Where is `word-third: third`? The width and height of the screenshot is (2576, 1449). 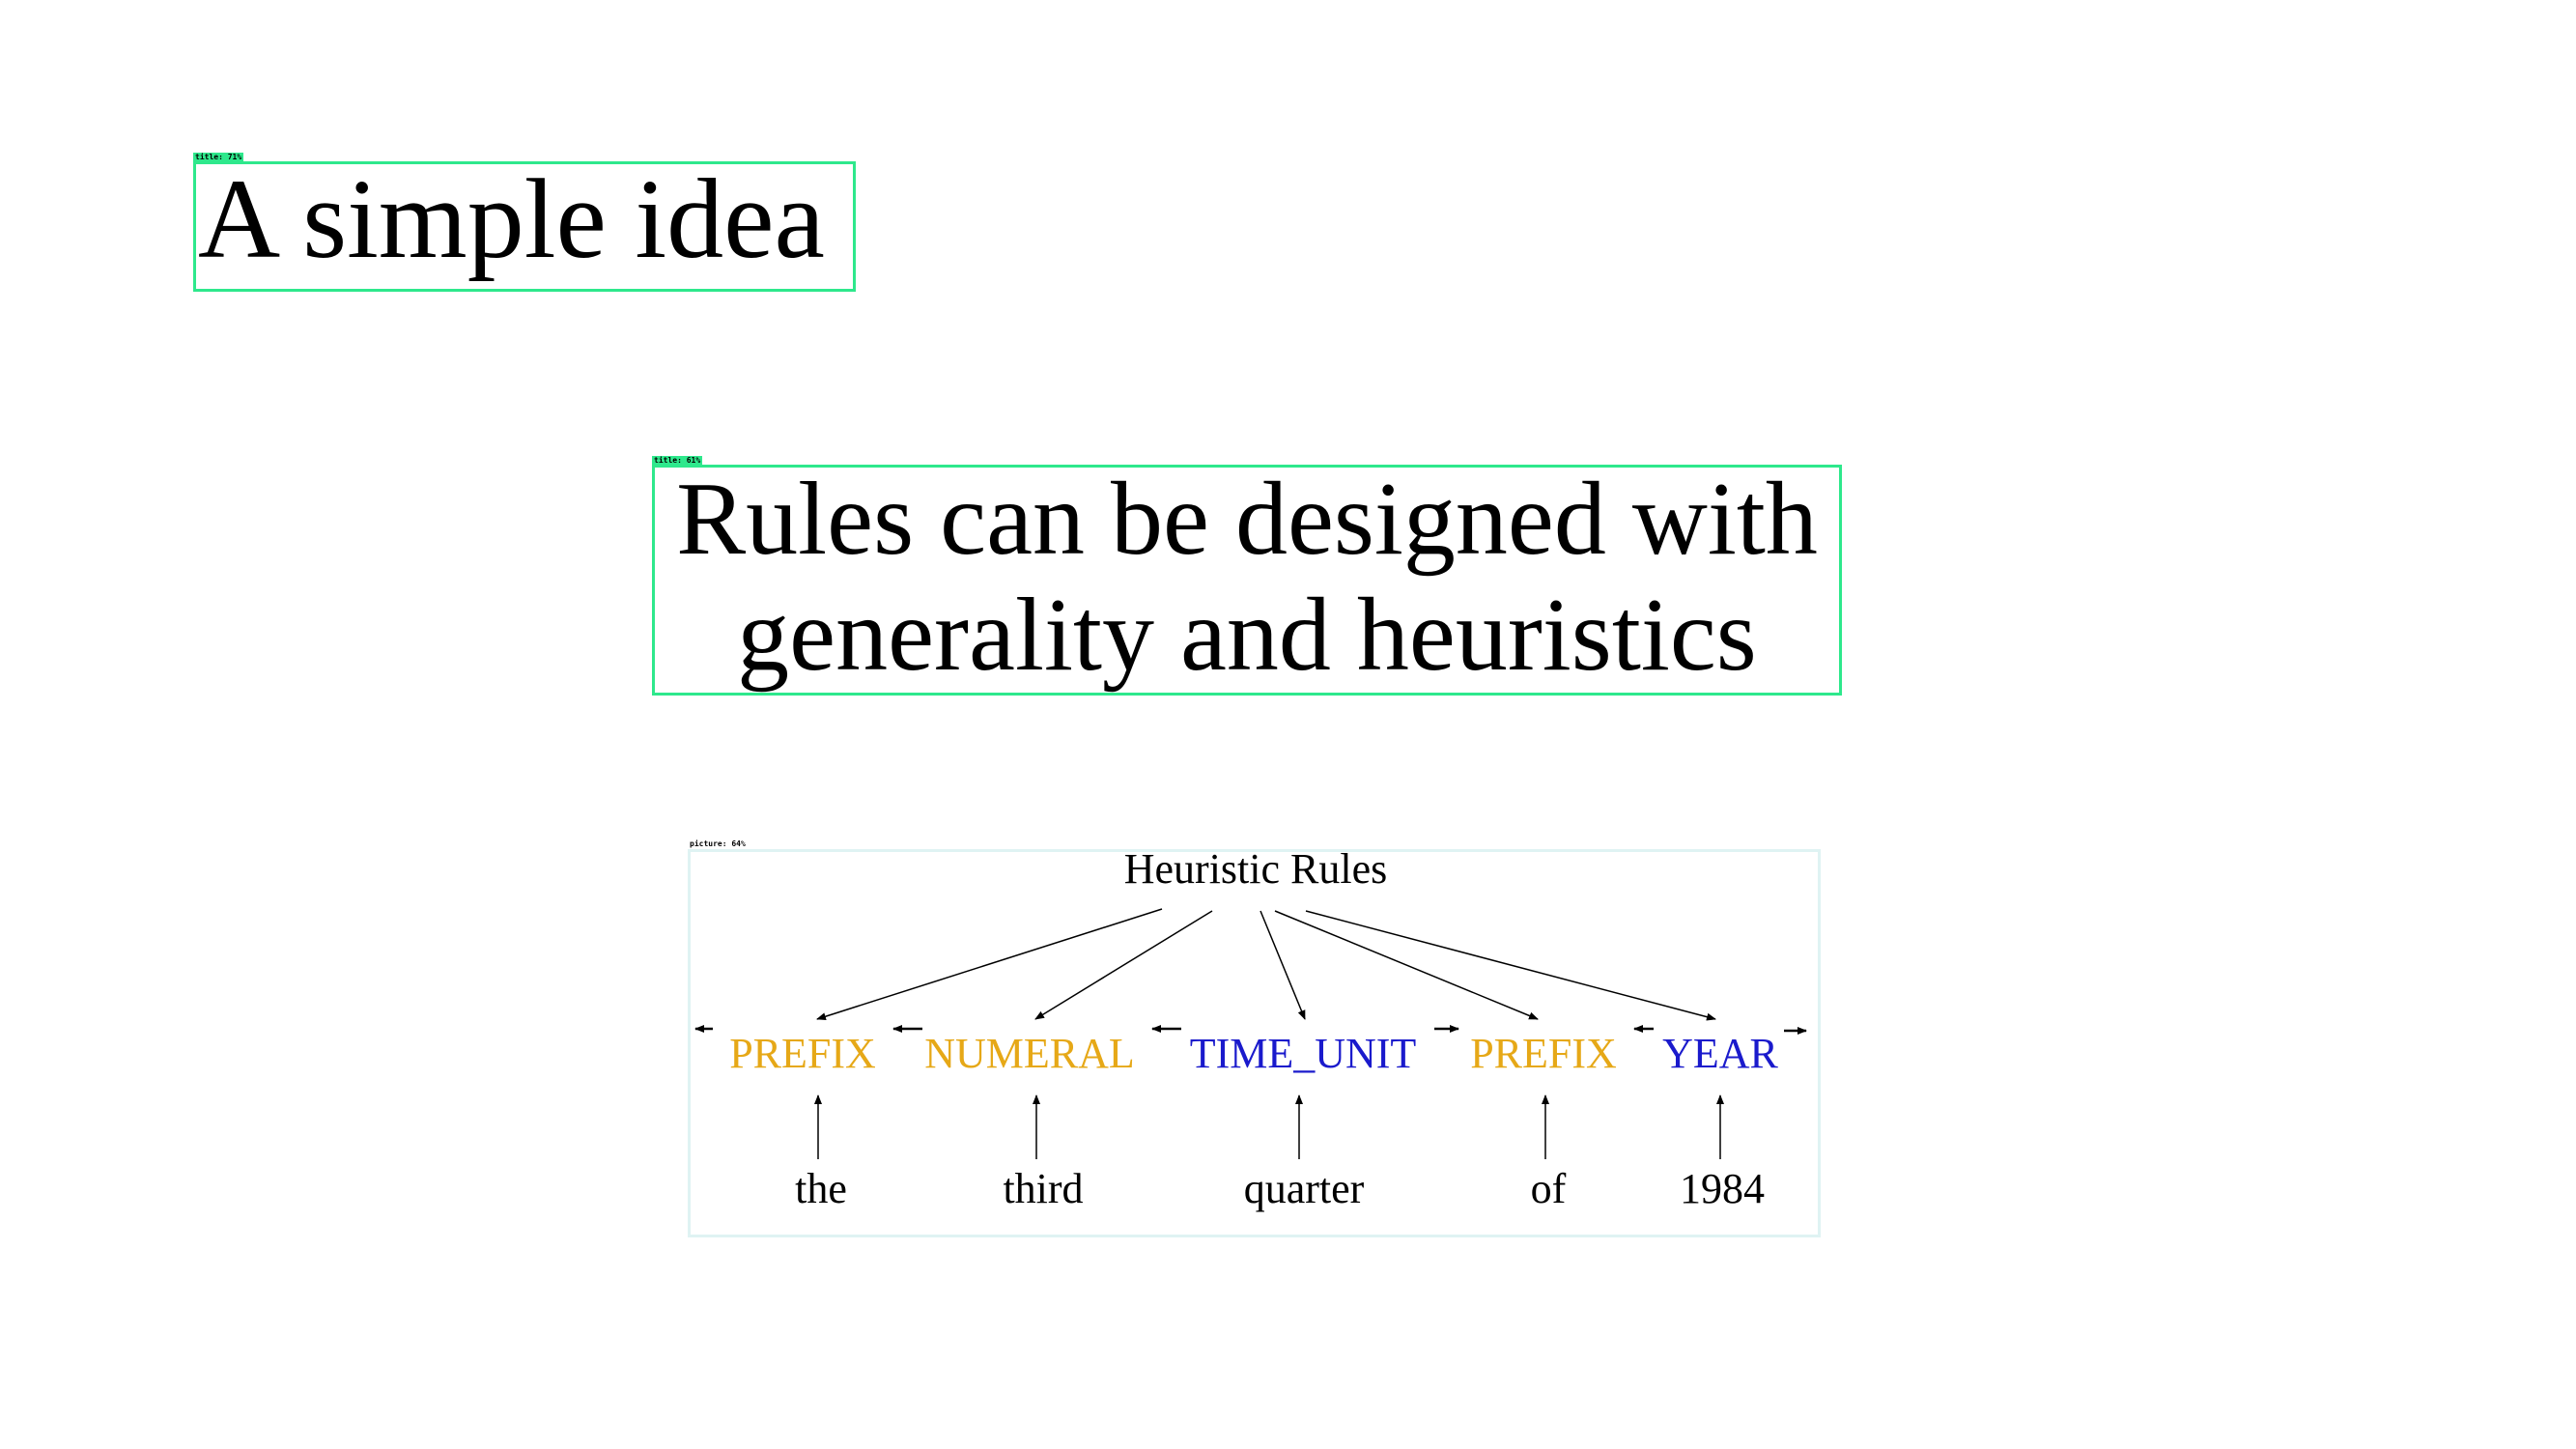
word-third: third is located at coordinates (1043, 1188).